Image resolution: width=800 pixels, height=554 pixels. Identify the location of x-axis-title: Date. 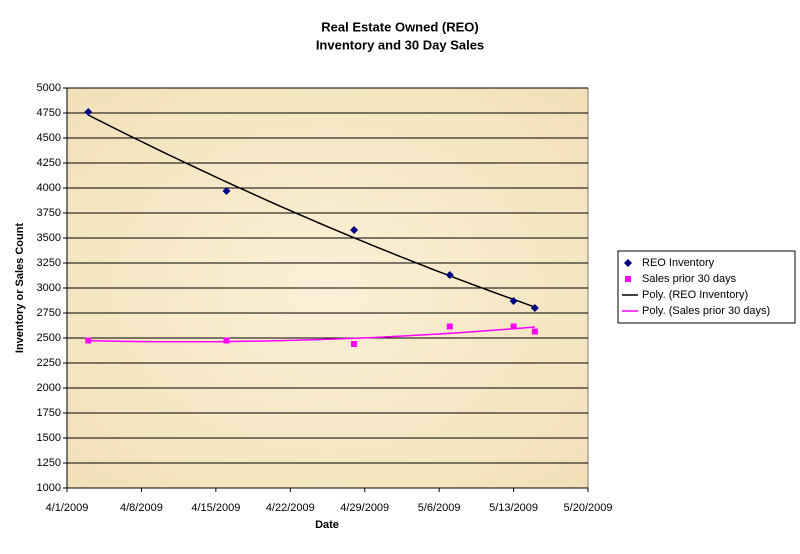
(327, 525).